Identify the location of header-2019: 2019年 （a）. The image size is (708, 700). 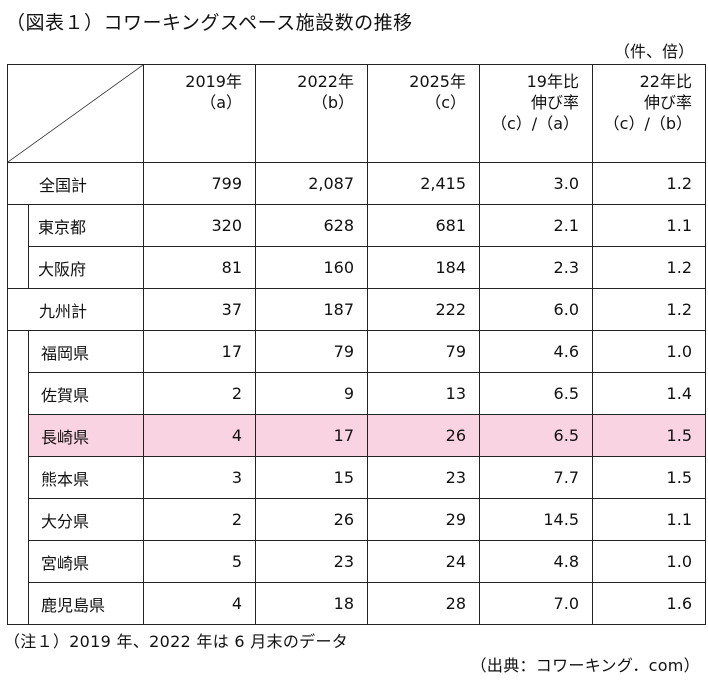
(199, 113).